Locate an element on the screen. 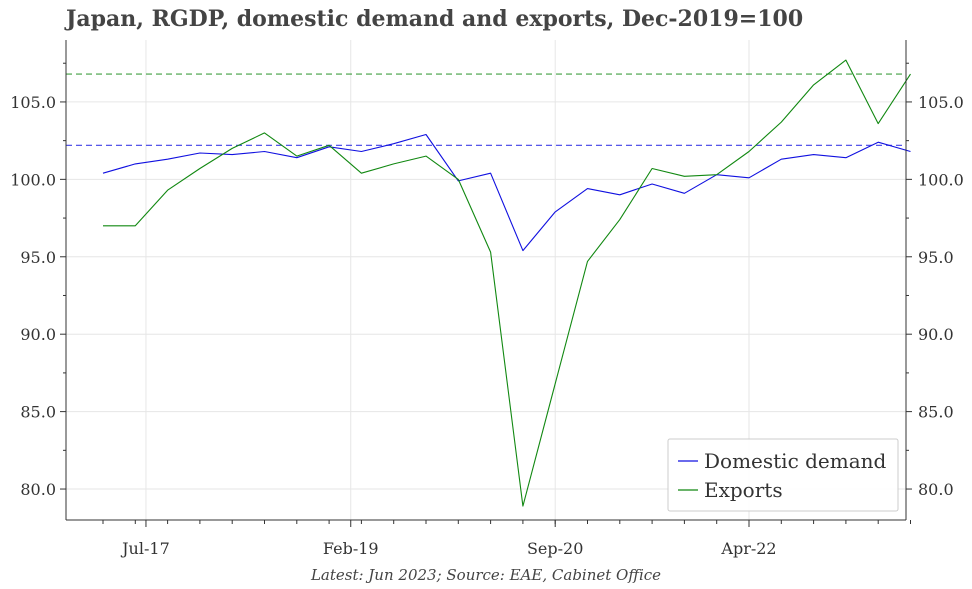  y-tick-label-right: 100.0 is located at coordinates (941, 179).